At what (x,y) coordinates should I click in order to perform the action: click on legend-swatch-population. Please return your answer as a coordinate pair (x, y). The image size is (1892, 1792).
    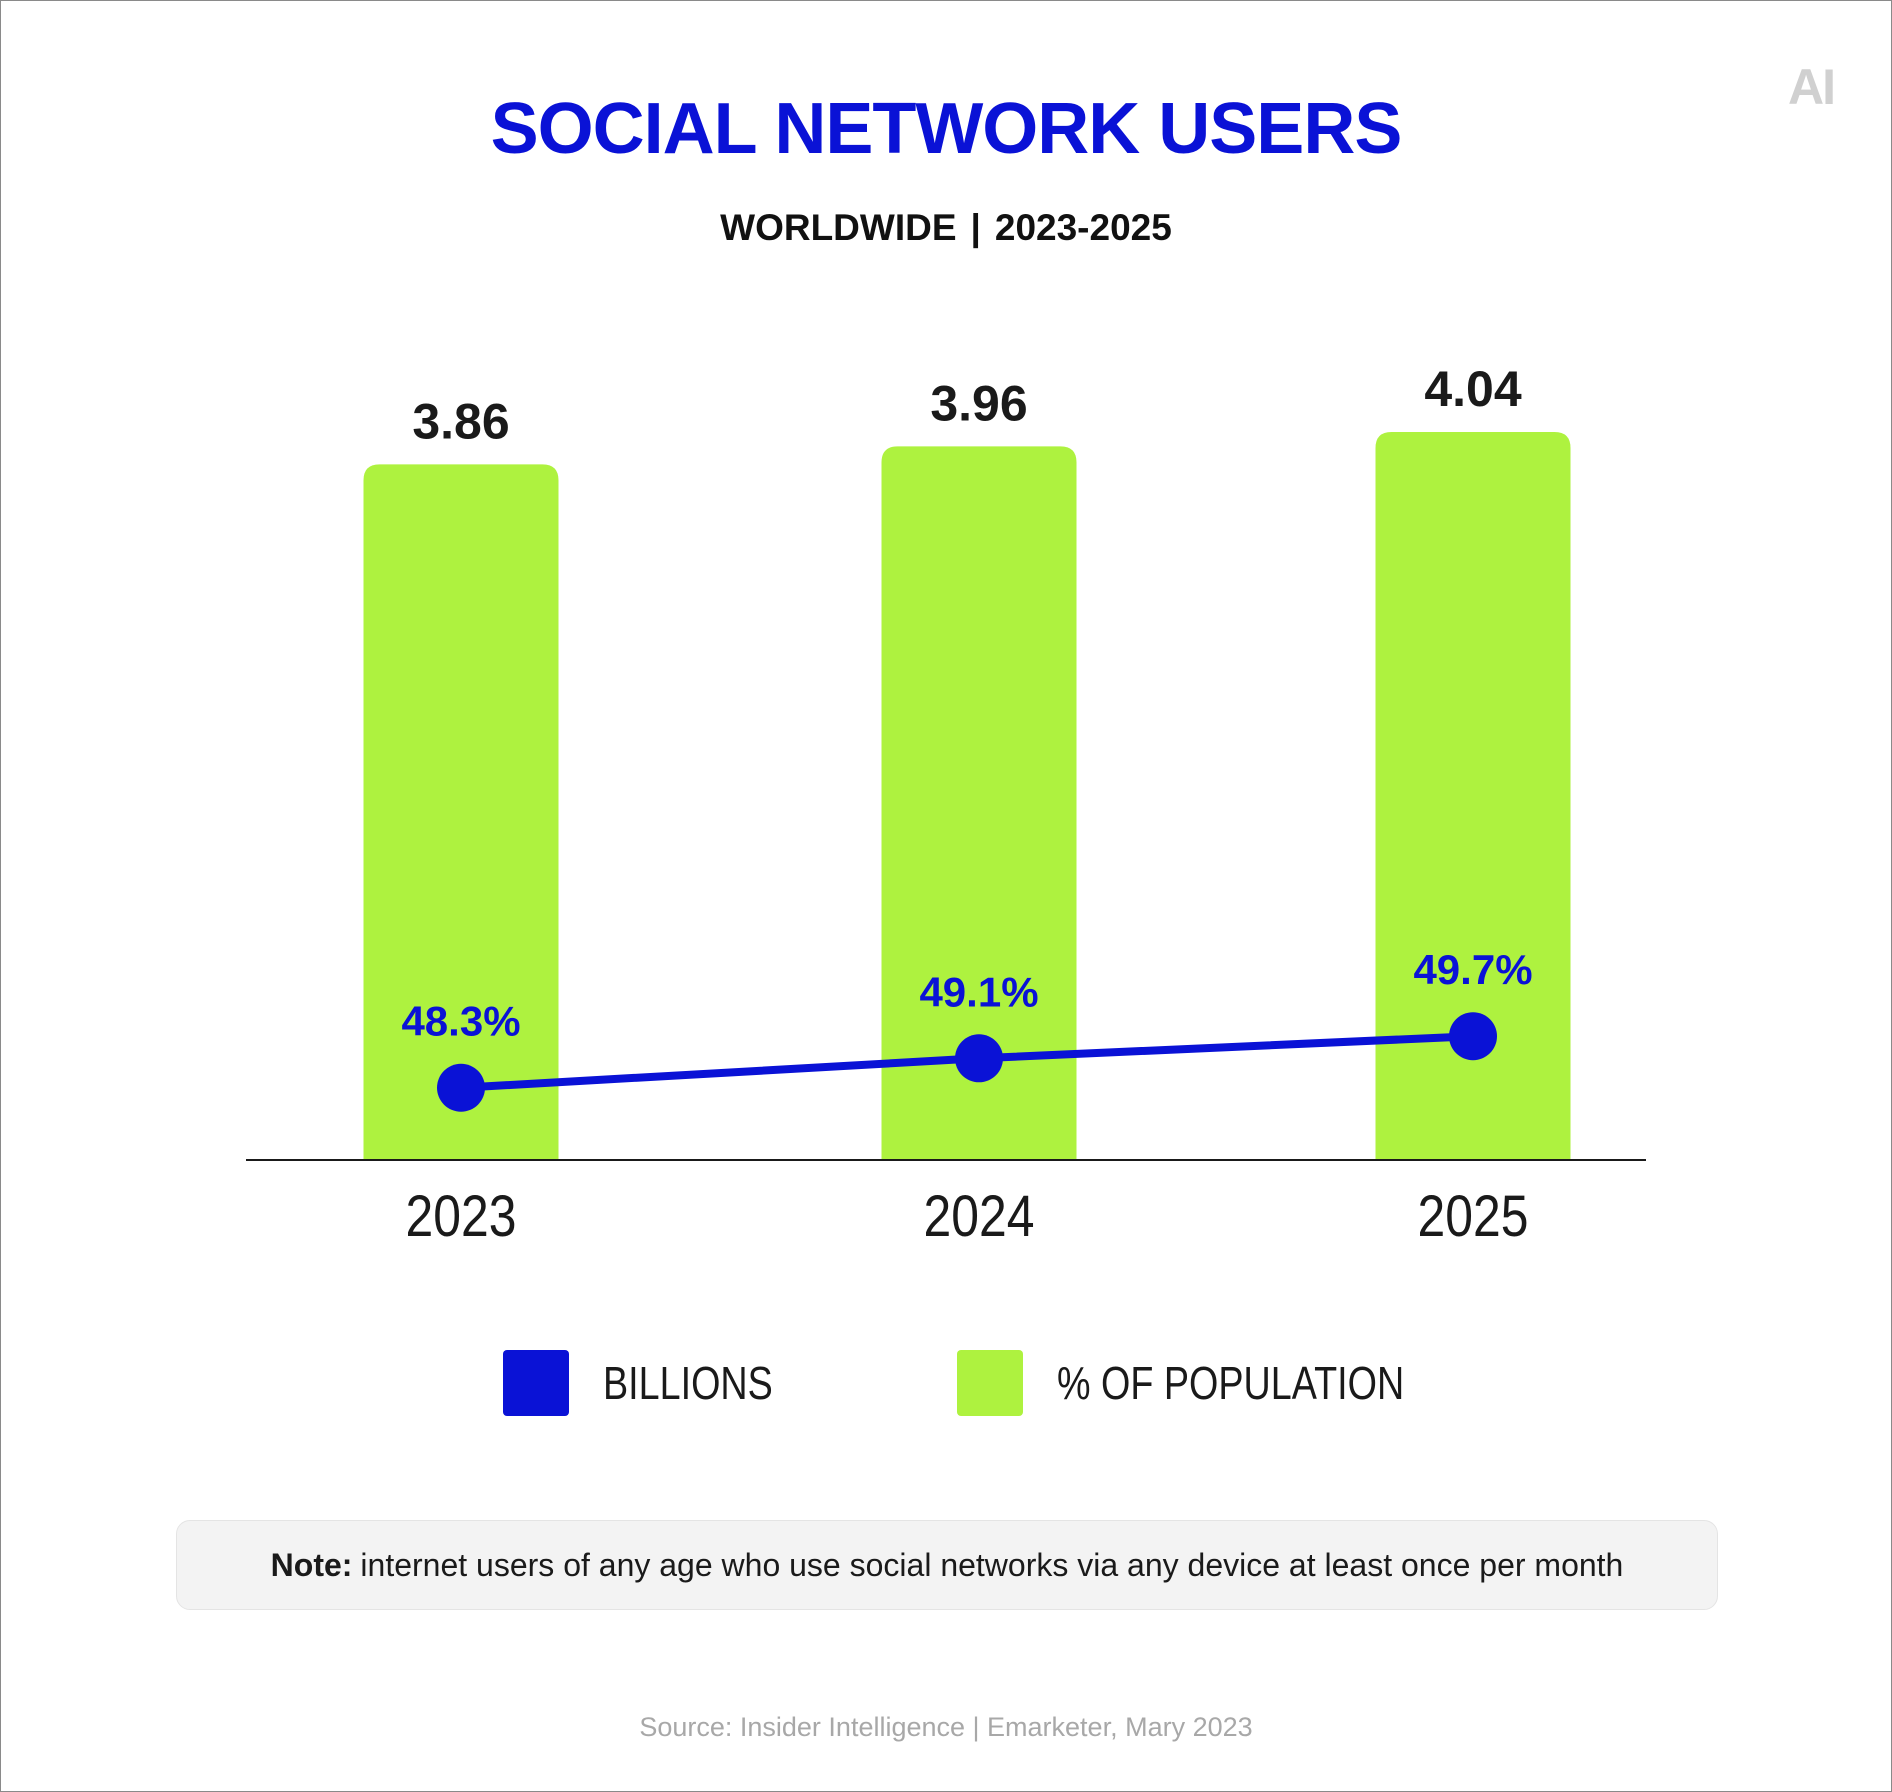
    Looking at the image, I should click on (990, 1383).